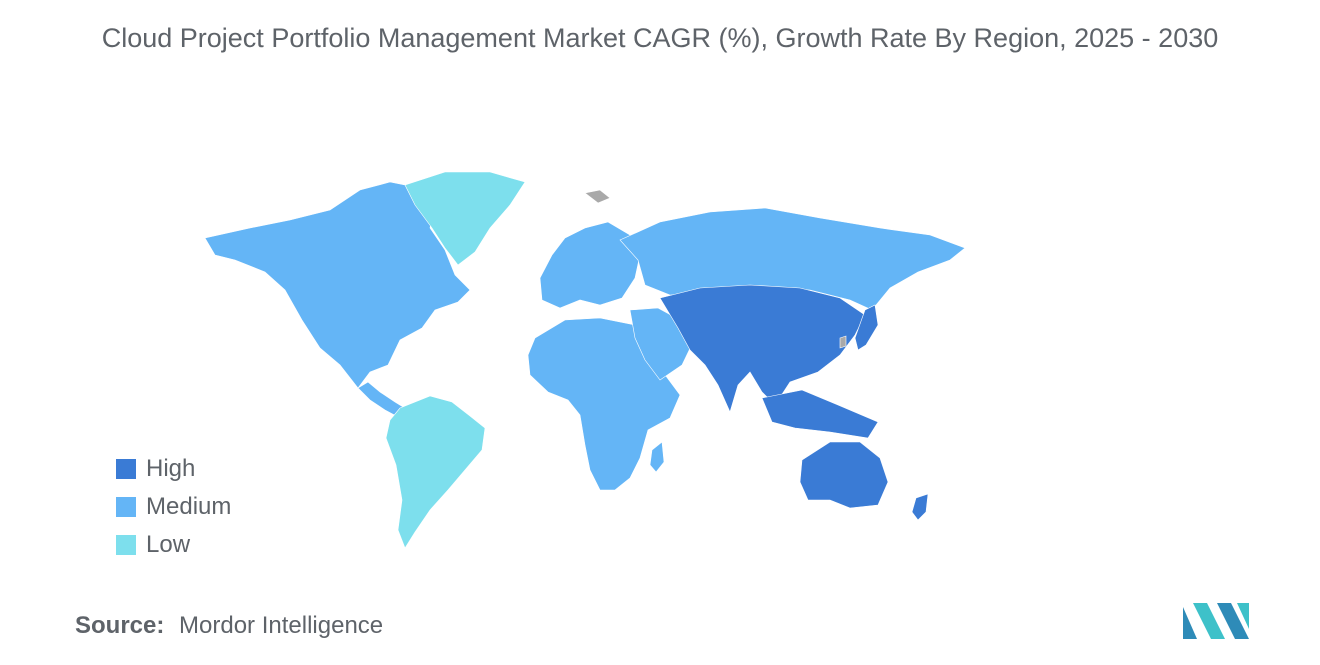 The width and height of the screenshot is (1320, 665). Describe the element at coordinates (920, 507) in the screenshot. I see `region-new-zealand` at that location.